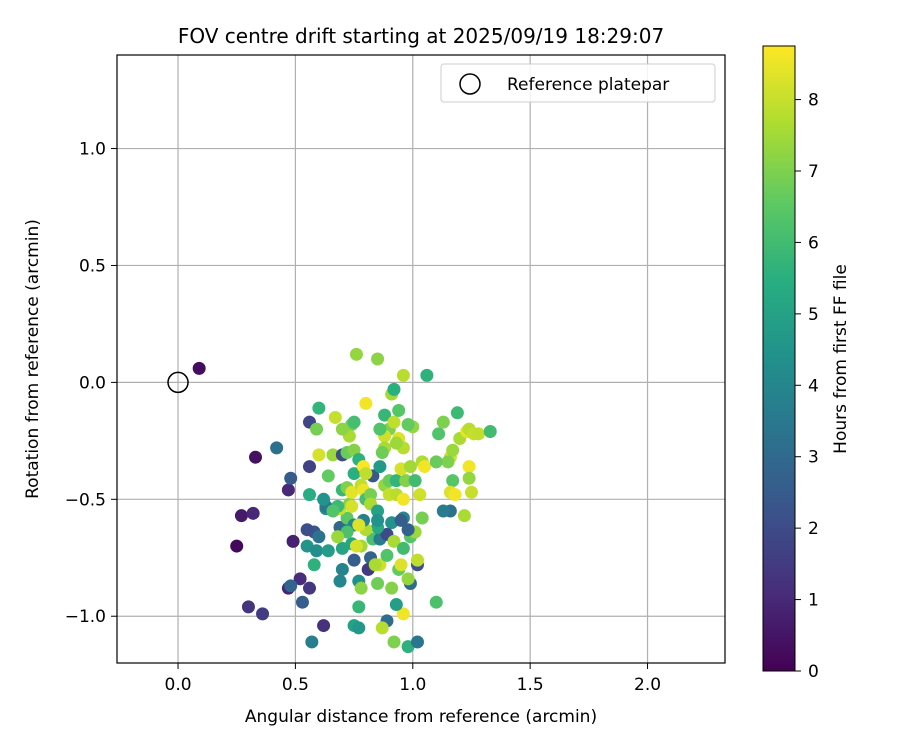  What do you see at coordinates (647, 685) in the screenshot?
I see `x-tick-label: 2.0` at bounding box center [647, 685].